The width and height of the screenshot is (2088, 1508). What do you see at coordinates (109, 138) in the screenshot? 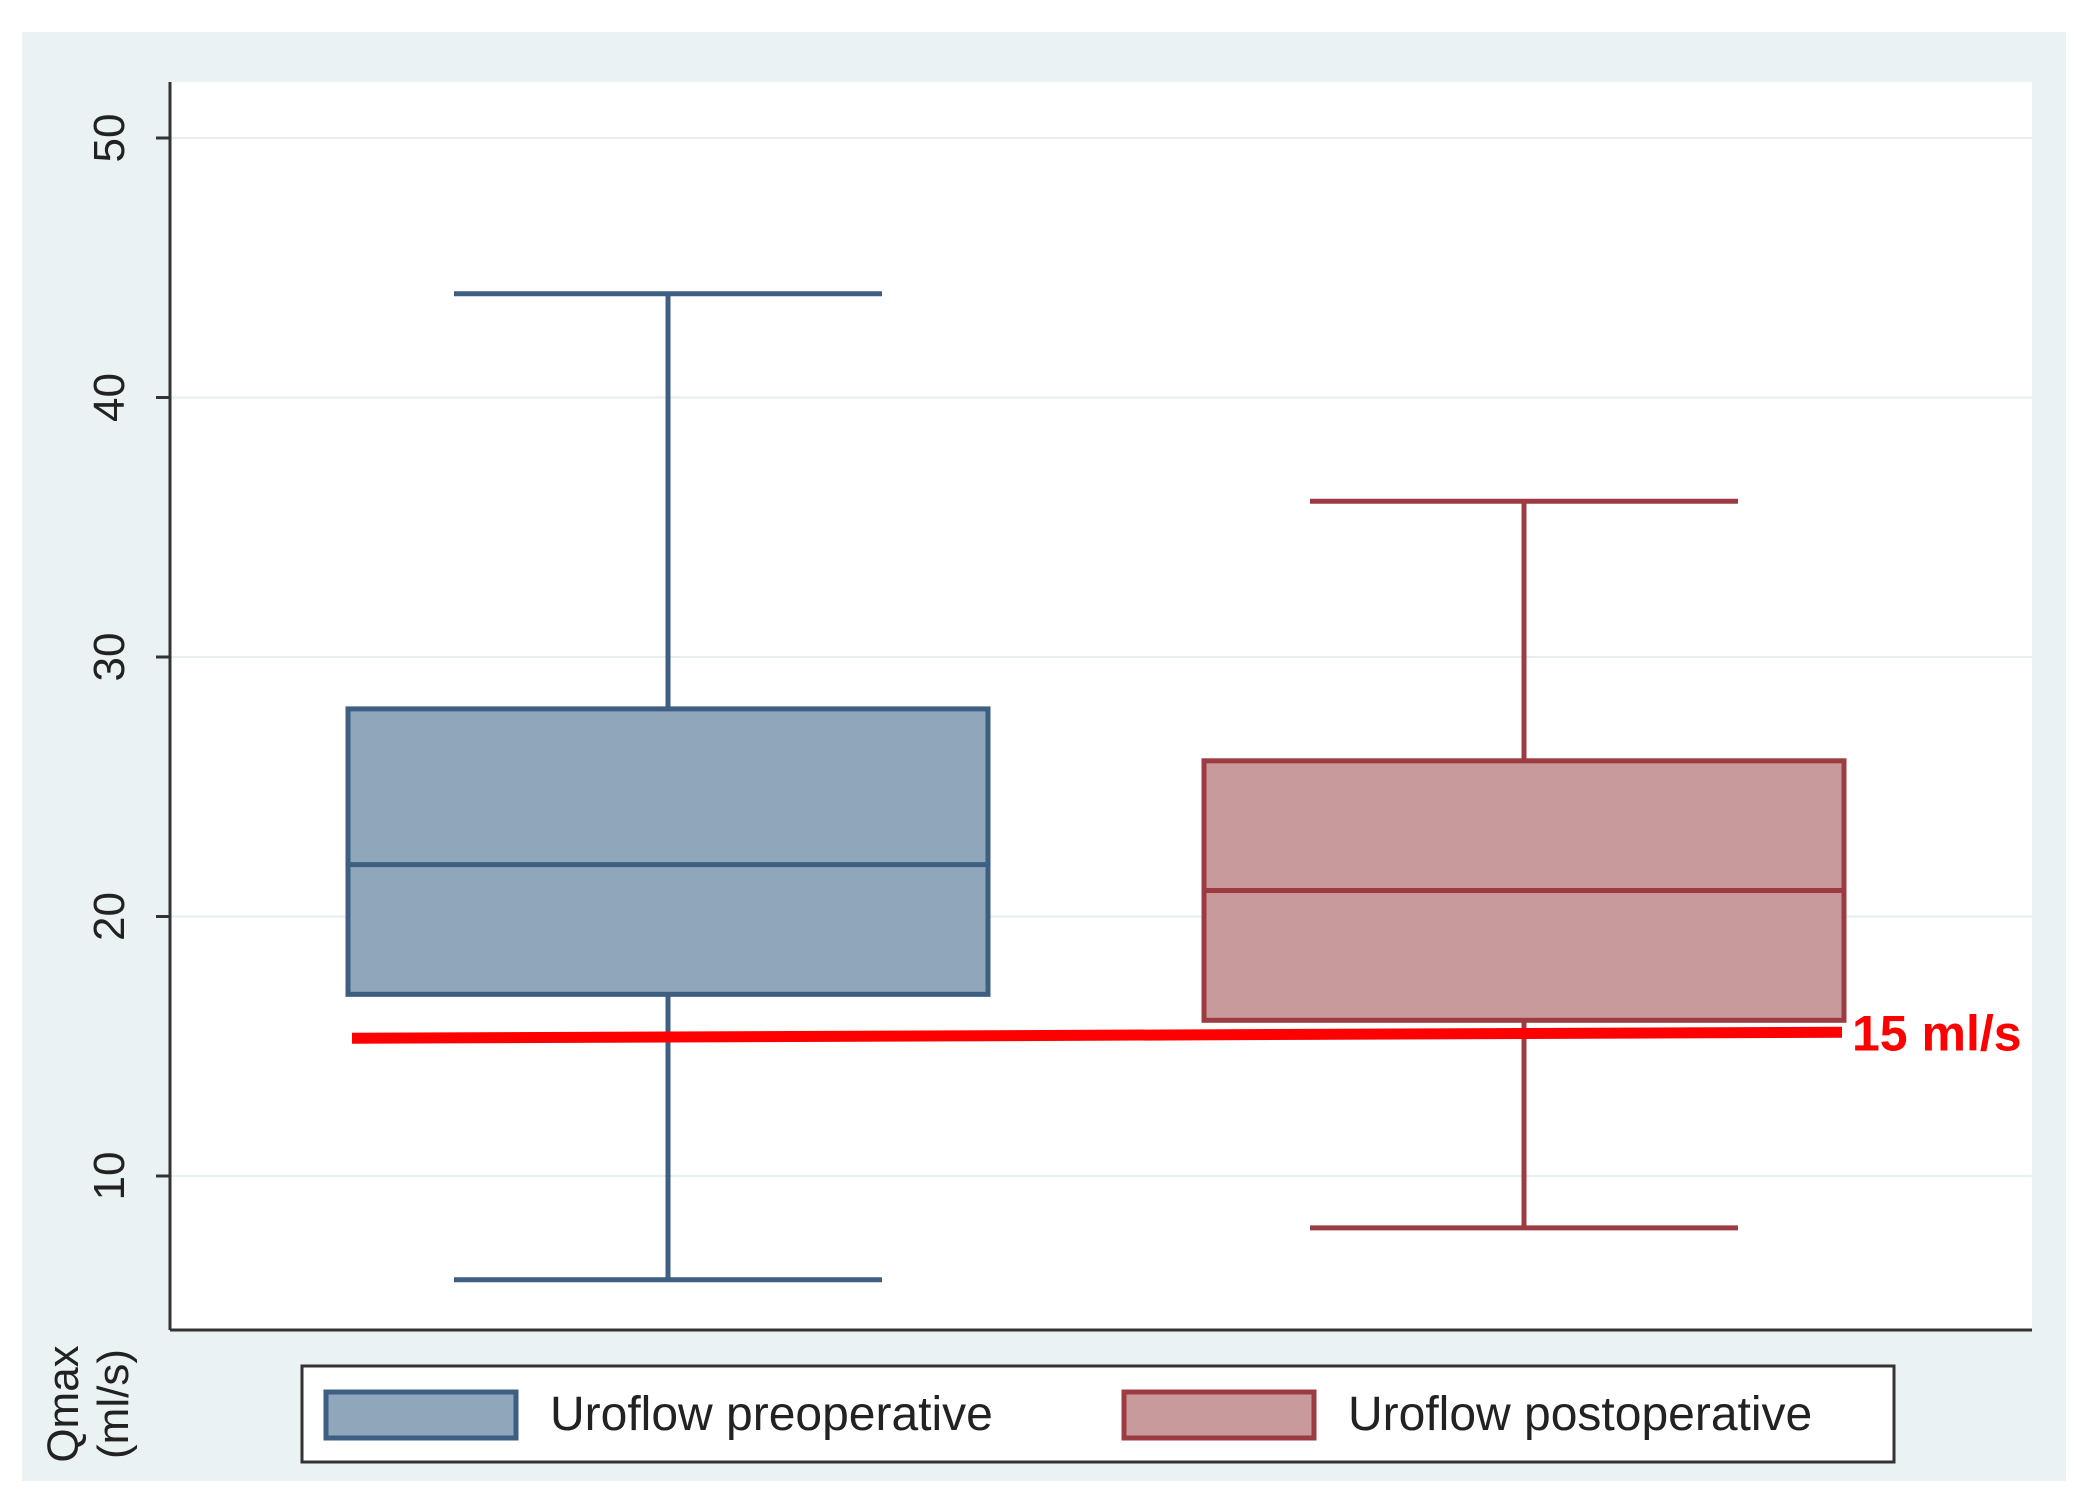
I see `y-tick-label-50: 50` at bounding box center [109, 138].